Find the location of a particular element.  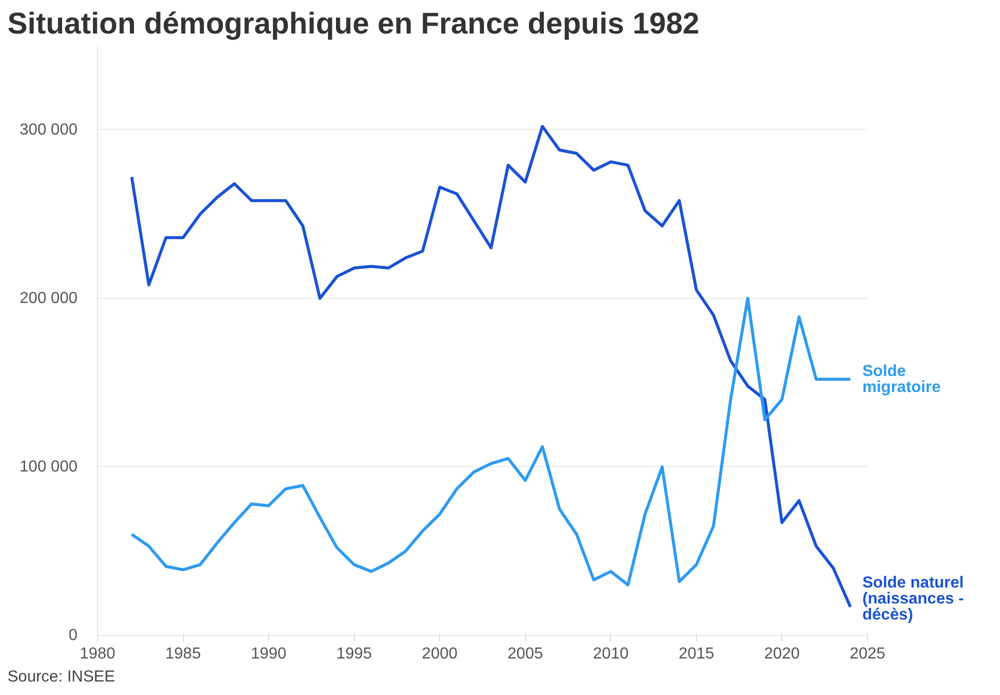

y-tick-label: 200 000 is located at coordinates (49, 298).